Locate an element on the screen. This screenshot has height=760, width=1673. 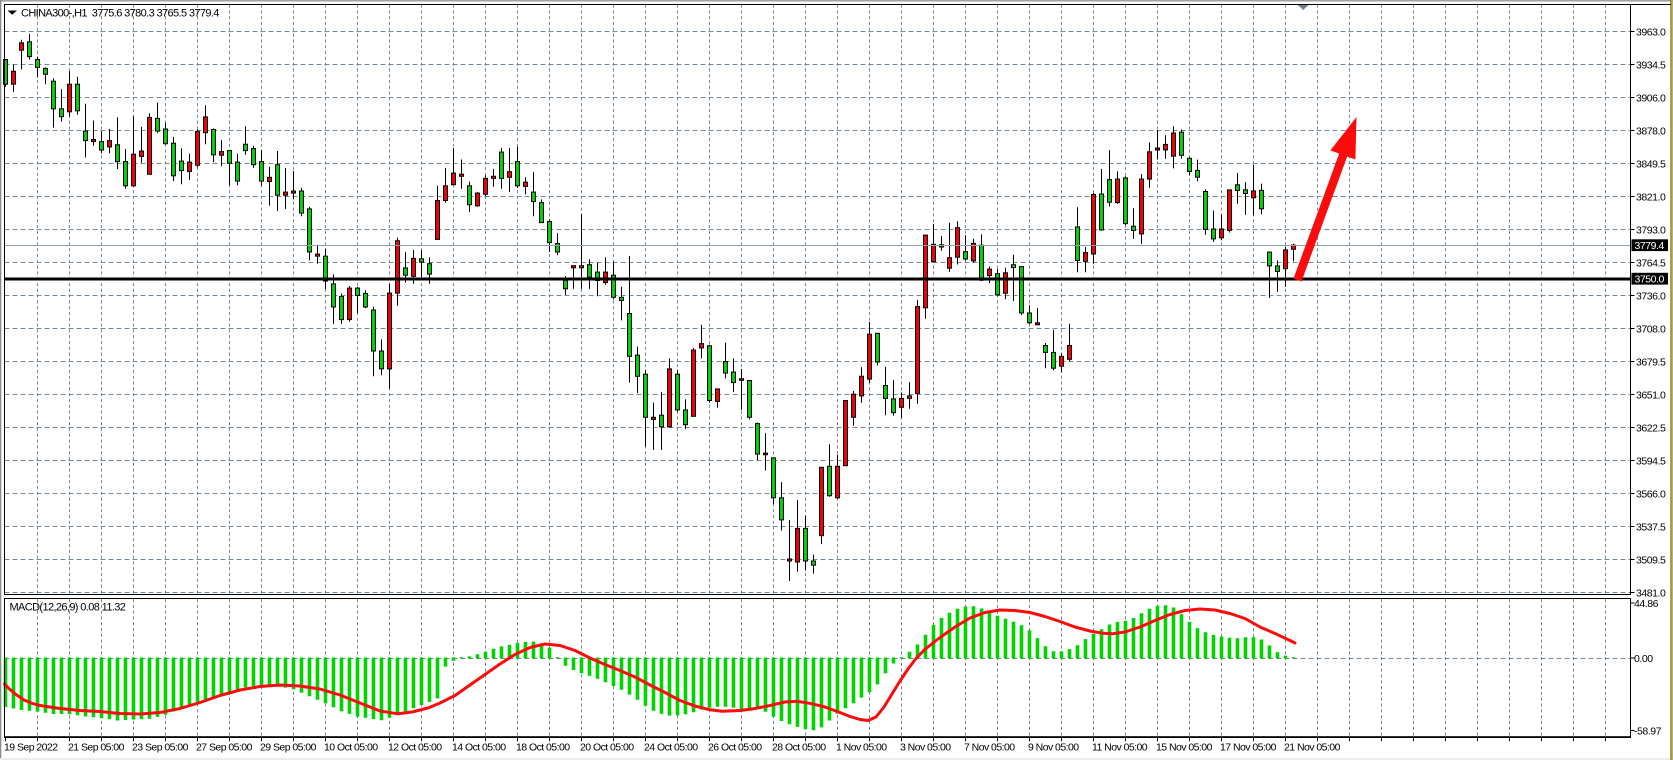
svg-text: 28 Oct 05:00 is located at coordinates (799, 748).